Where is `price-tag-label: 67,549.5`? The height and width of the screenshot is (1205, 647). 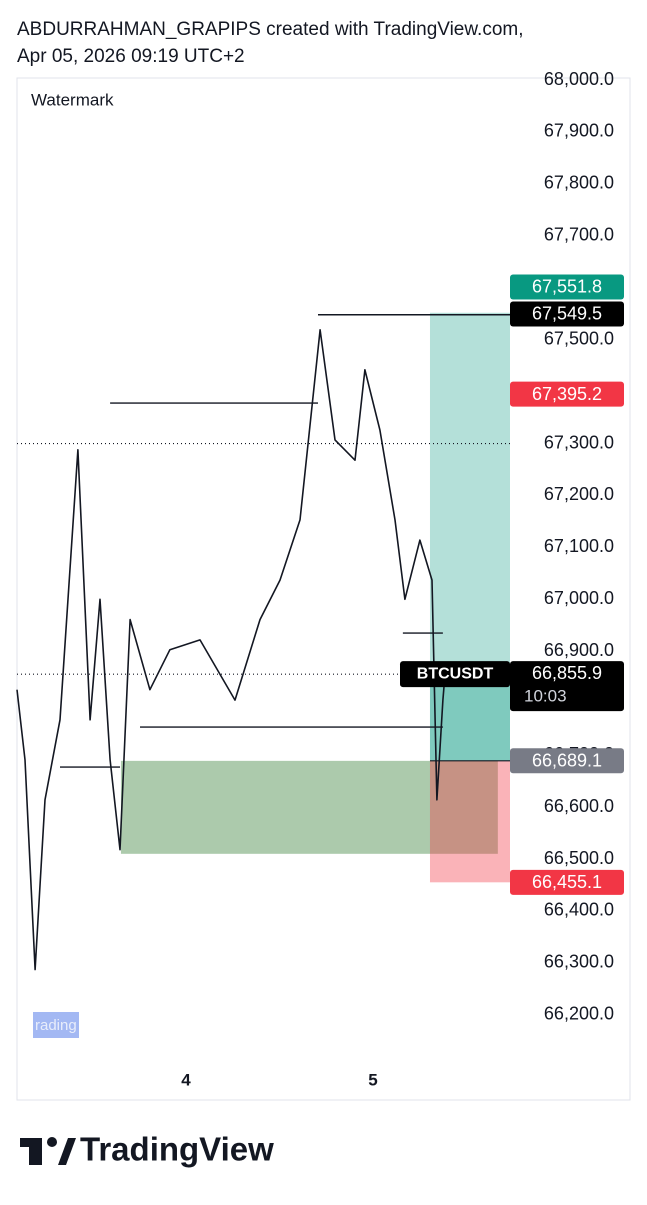 price-tag-label: 67,549.5 is located at coordinates (567, 314).